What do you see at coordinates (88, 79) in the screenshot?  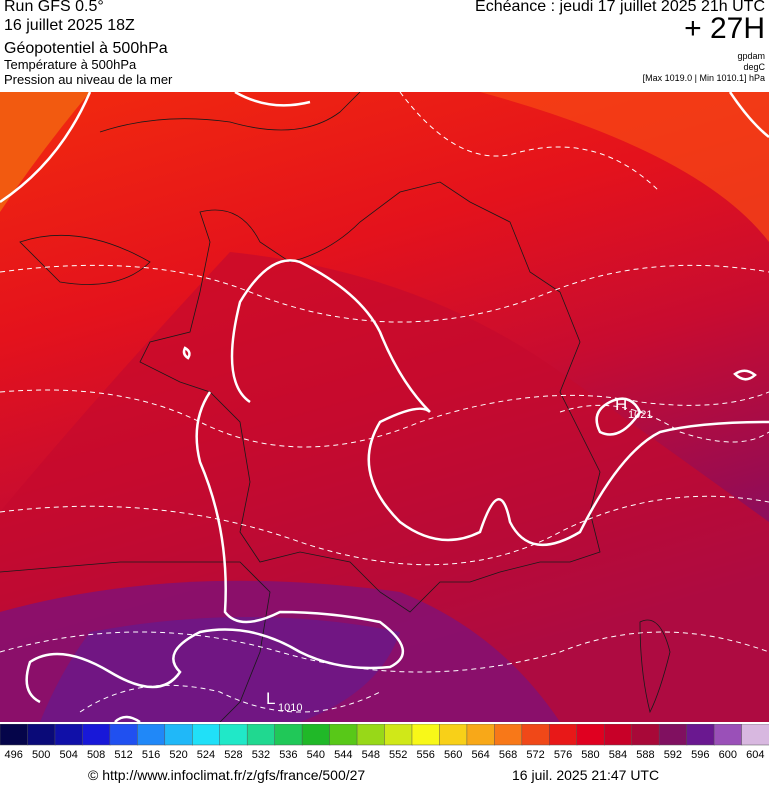 I see `field-label: Pression au niveau de la mer` at bounding box center [88, 79].